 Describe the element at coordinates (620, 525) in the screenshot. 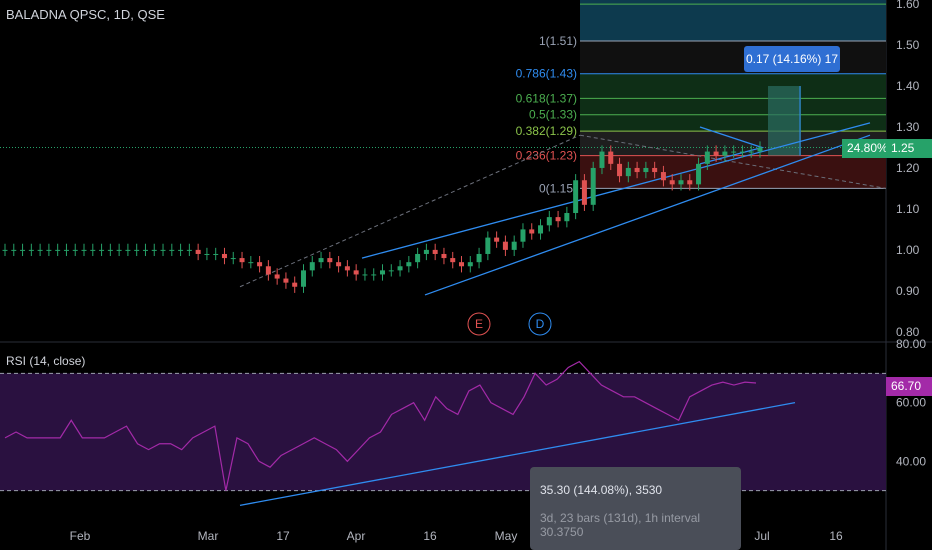

I see `tooltip-line-2: 3d, 23 bars (131d), 1h interval 30.3750` at that location.